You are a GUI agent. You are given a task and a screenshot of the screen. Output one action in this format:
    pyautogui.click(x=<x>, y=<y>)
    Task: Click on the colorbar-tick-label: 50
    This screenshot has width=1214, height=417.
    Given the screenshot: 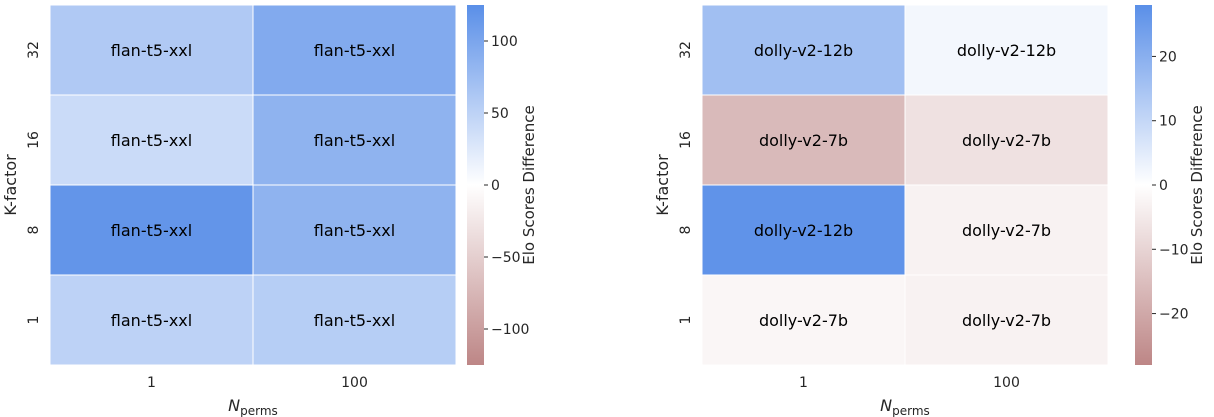 What is the action you would take?
    pyautogui.click(x=500, y=114)
    